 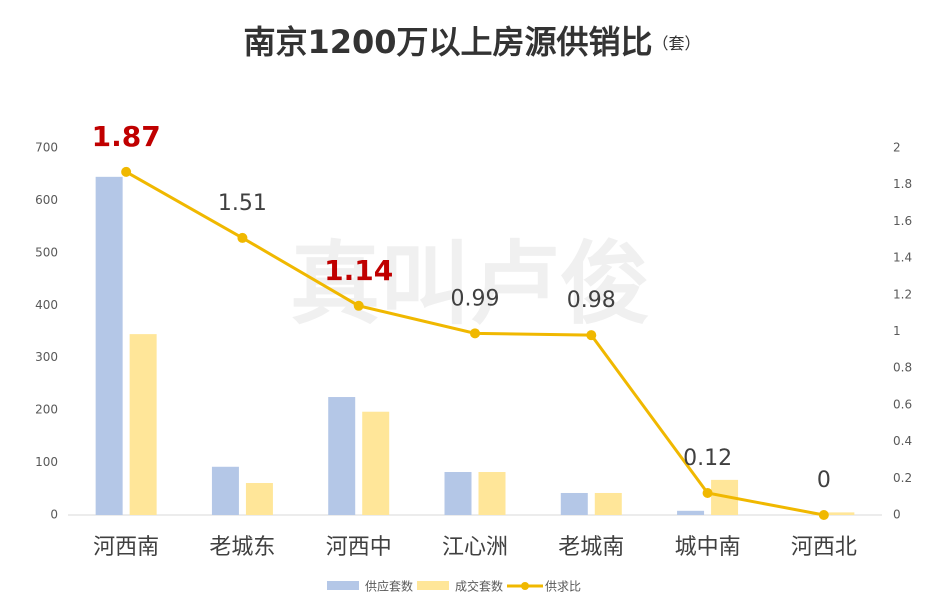 I want to click on data-label: 0.99, so click(x=475, y=298).